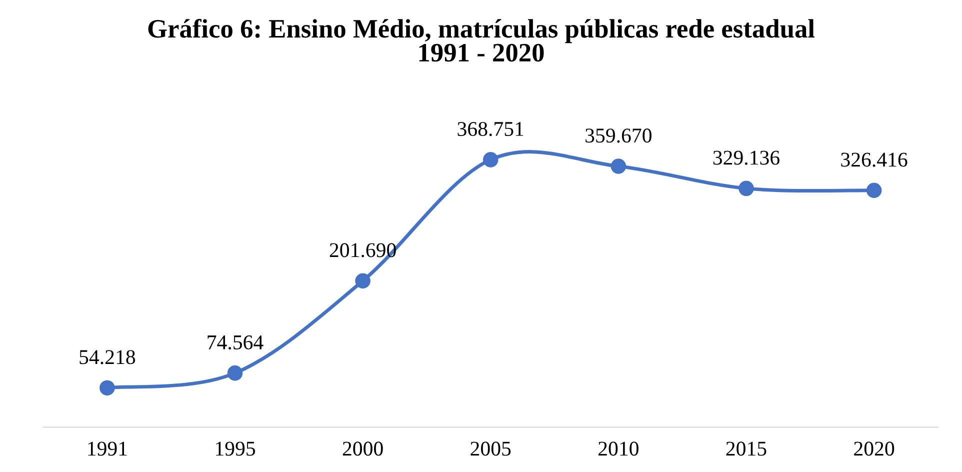 The width and height of the screenshot is (962, 472). I want to click on x-tick-label: 2000, so click(362, 449).